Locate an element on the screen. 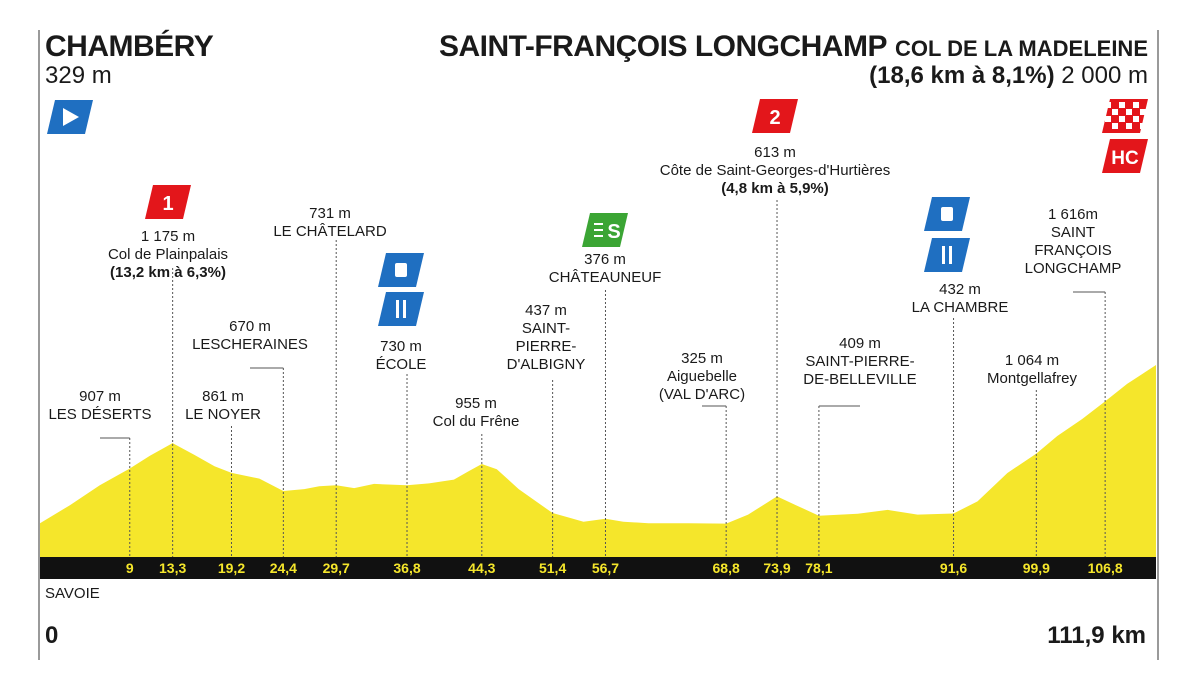 The image size is (1200, 675). waypoint-altitude: 1 175 m is located at coordinates (168, 236).